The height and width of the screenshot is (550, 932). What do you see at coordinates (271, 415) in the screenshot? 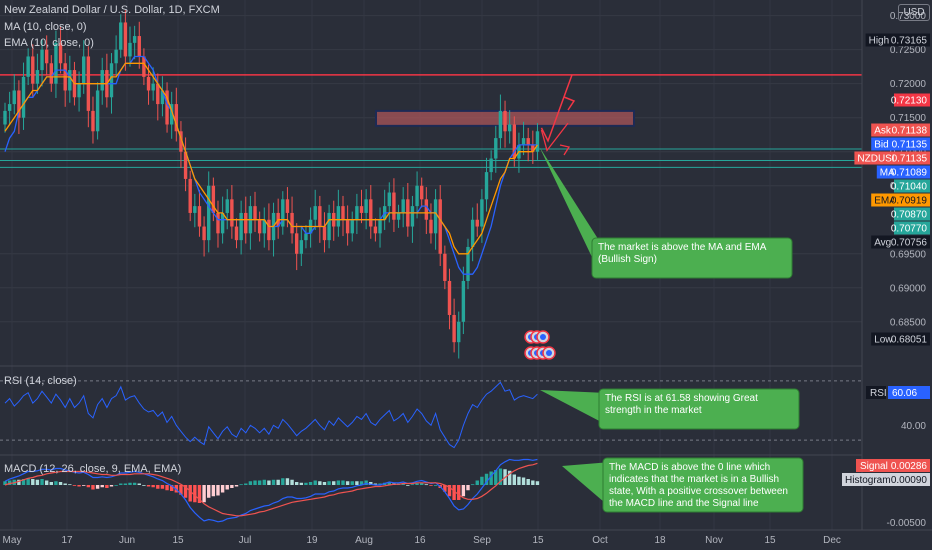
I see `rsi-line` at bounding box center [271, 415].